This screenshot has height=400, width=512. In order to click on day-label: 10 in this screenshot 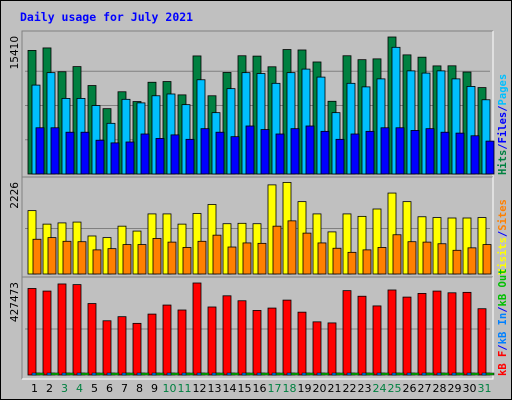, I will do `click(170, 388)`.